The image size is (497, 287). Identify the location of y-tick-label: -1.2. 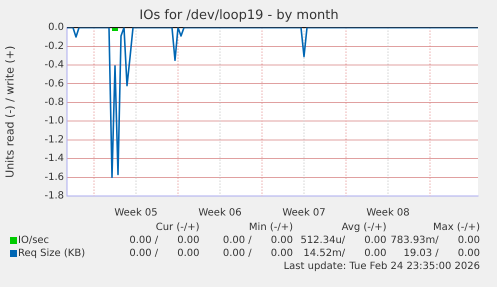
(54, 140).